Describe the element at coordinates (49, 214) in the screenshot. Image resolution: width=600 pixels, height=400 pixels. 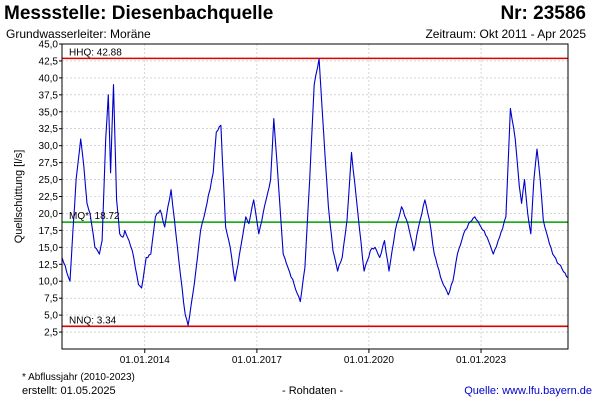
I see `y-tick-label: 20,0` at that location.